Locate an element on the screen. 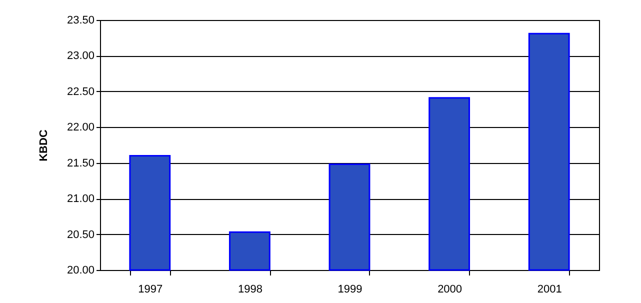  y-tick-label: 23.00 is located at coordinates (80, 56).